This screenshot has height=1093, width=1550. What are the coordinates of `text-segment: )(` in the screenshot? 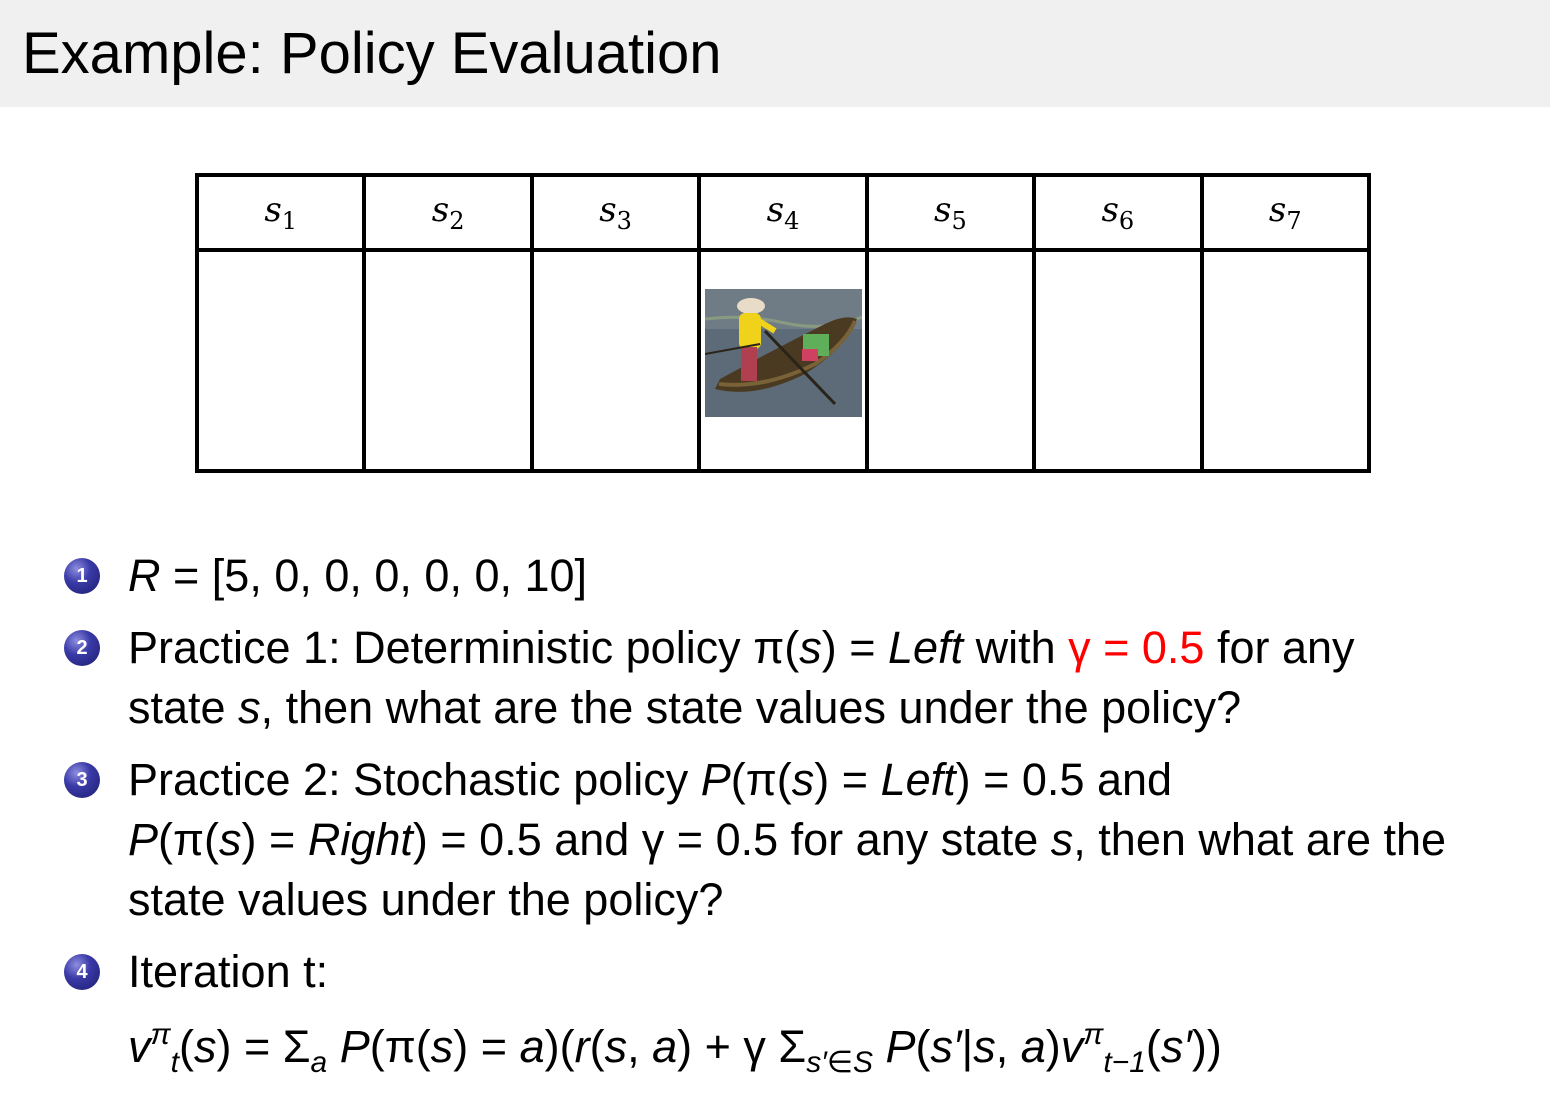 It's located at (559, 1046).